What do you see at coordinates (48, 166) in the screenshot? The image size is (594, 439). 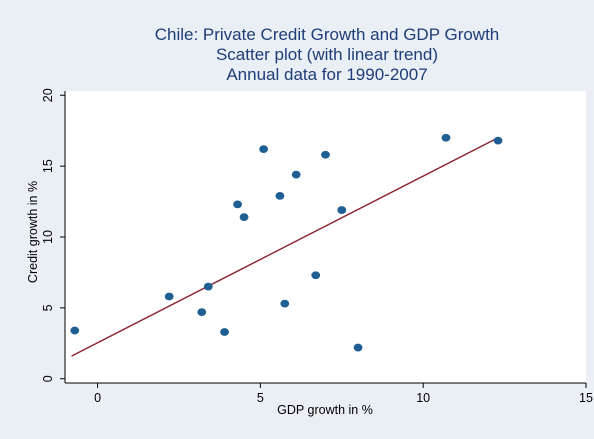 I see `y-tick-label: 15` at bounding box center [48, 166].